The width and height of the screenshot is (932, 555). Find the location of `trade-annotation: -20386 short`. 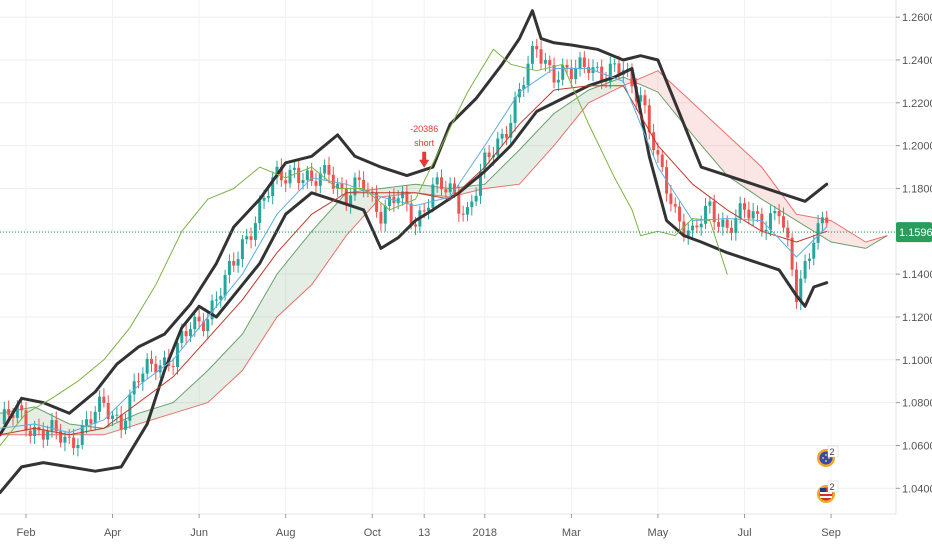

trade-annotation: -20386 short is located at coordinates (424, 146).